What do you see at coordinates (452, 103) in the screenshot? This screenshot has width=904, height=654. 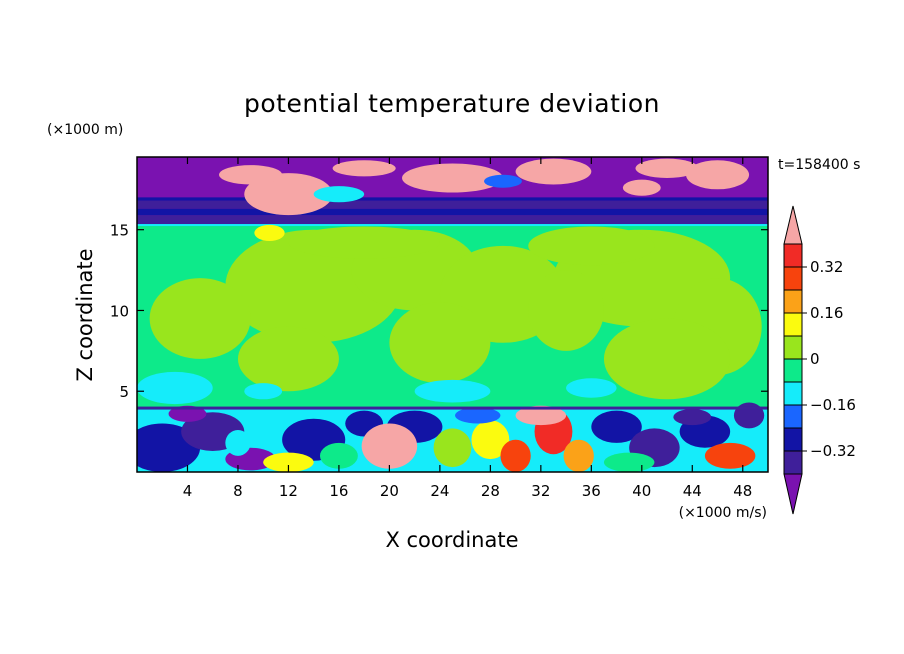 I see `chart-title: potential temperature deviation` at bounding box center [452, 103].